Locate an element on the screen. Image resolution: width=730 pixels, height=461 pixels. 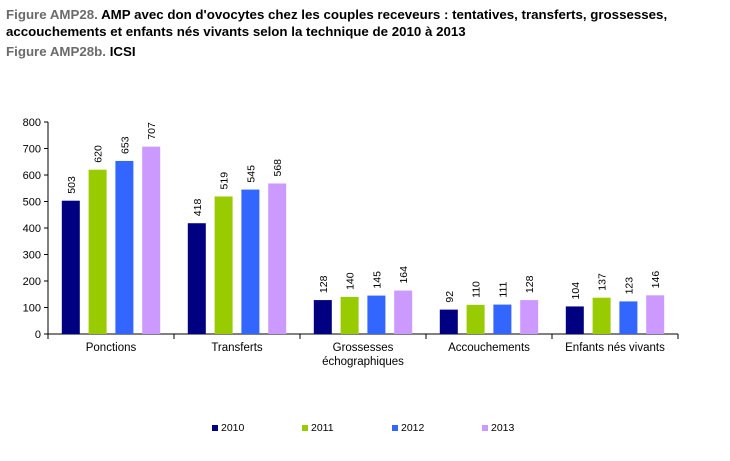
bar-value-label: 92 is located at coordinates (450, 297).